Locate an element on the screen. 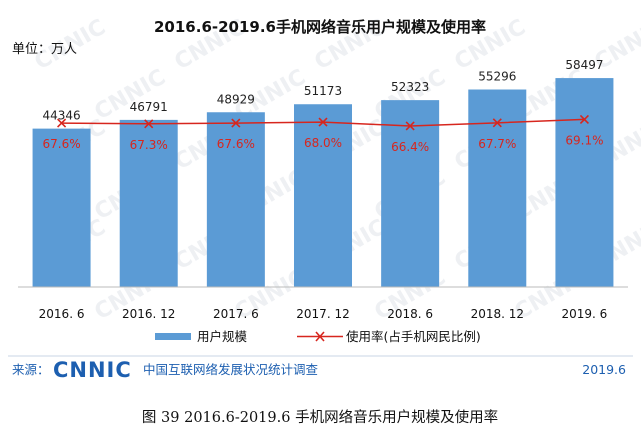  usage-rate-label: 67.3% is located at coordinates (149, 145).